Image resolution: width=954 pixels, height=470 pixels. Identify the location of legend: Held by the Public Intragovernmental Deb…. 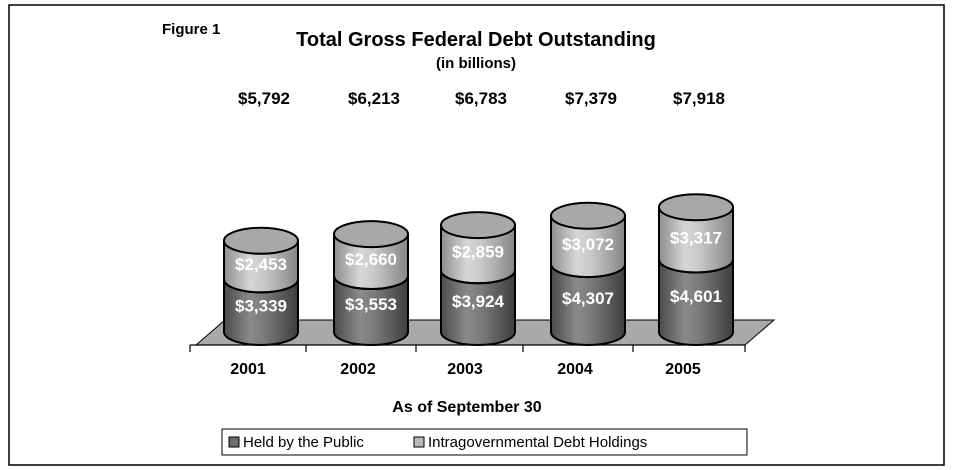
(484, 442).